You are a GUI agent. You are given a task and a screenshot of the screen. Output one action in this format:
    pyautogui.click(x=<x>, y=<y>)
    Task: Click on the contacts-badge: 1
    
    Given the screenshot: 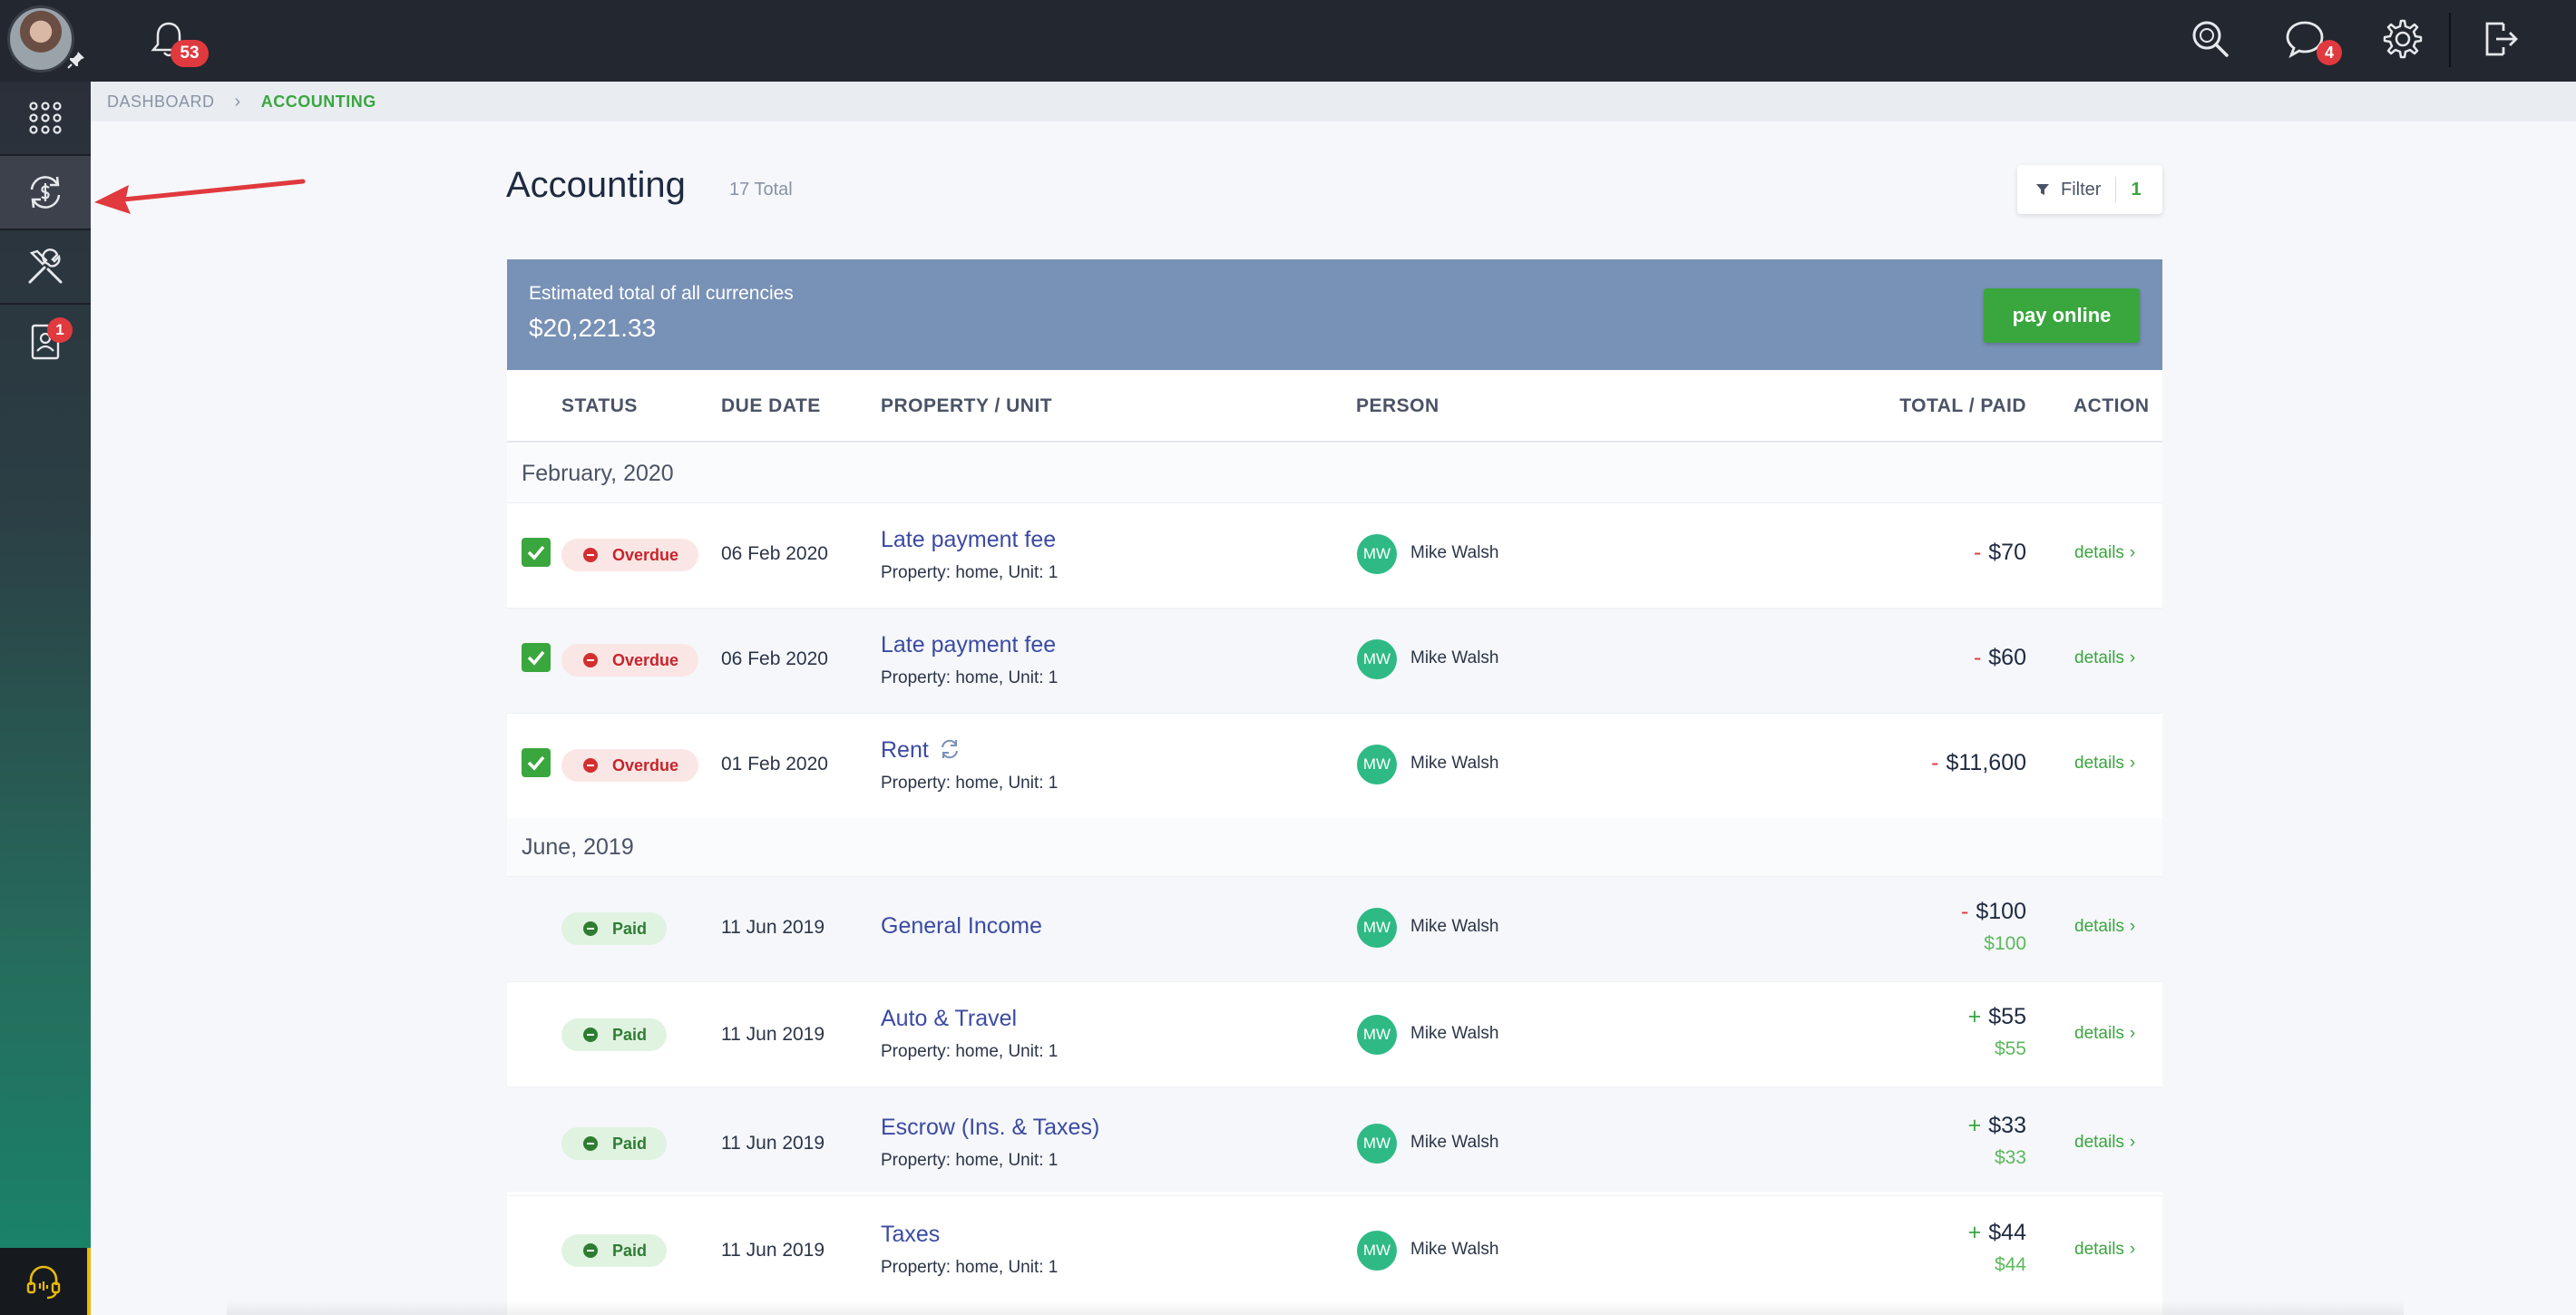 What is the action you would take?
    pyautogui.click(x=60, y=330)
    